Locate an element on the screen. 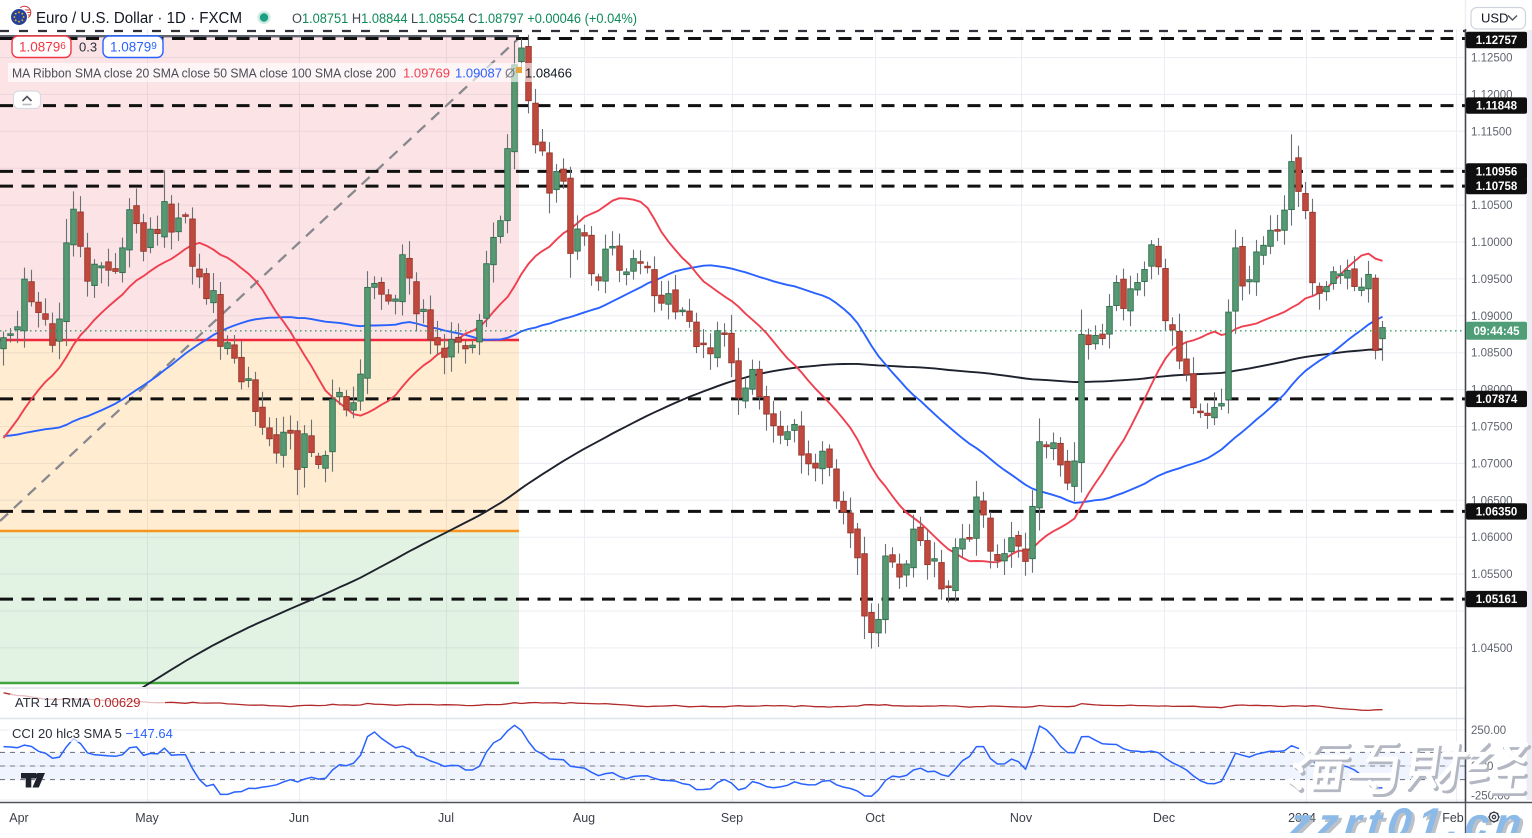  svg-text: 09:44:45 is located at coordinates (1496, 332).